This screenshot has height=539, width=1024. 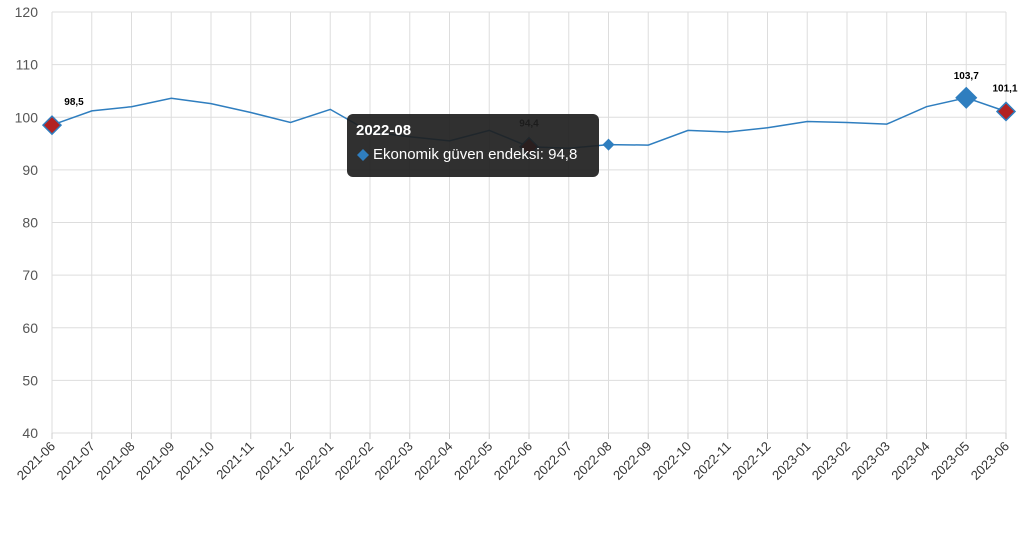 What do you see at coordinates (831, 461) in the screenshot?
I see `x-tick-label: 2023-02` at bounding box center [831, 461].